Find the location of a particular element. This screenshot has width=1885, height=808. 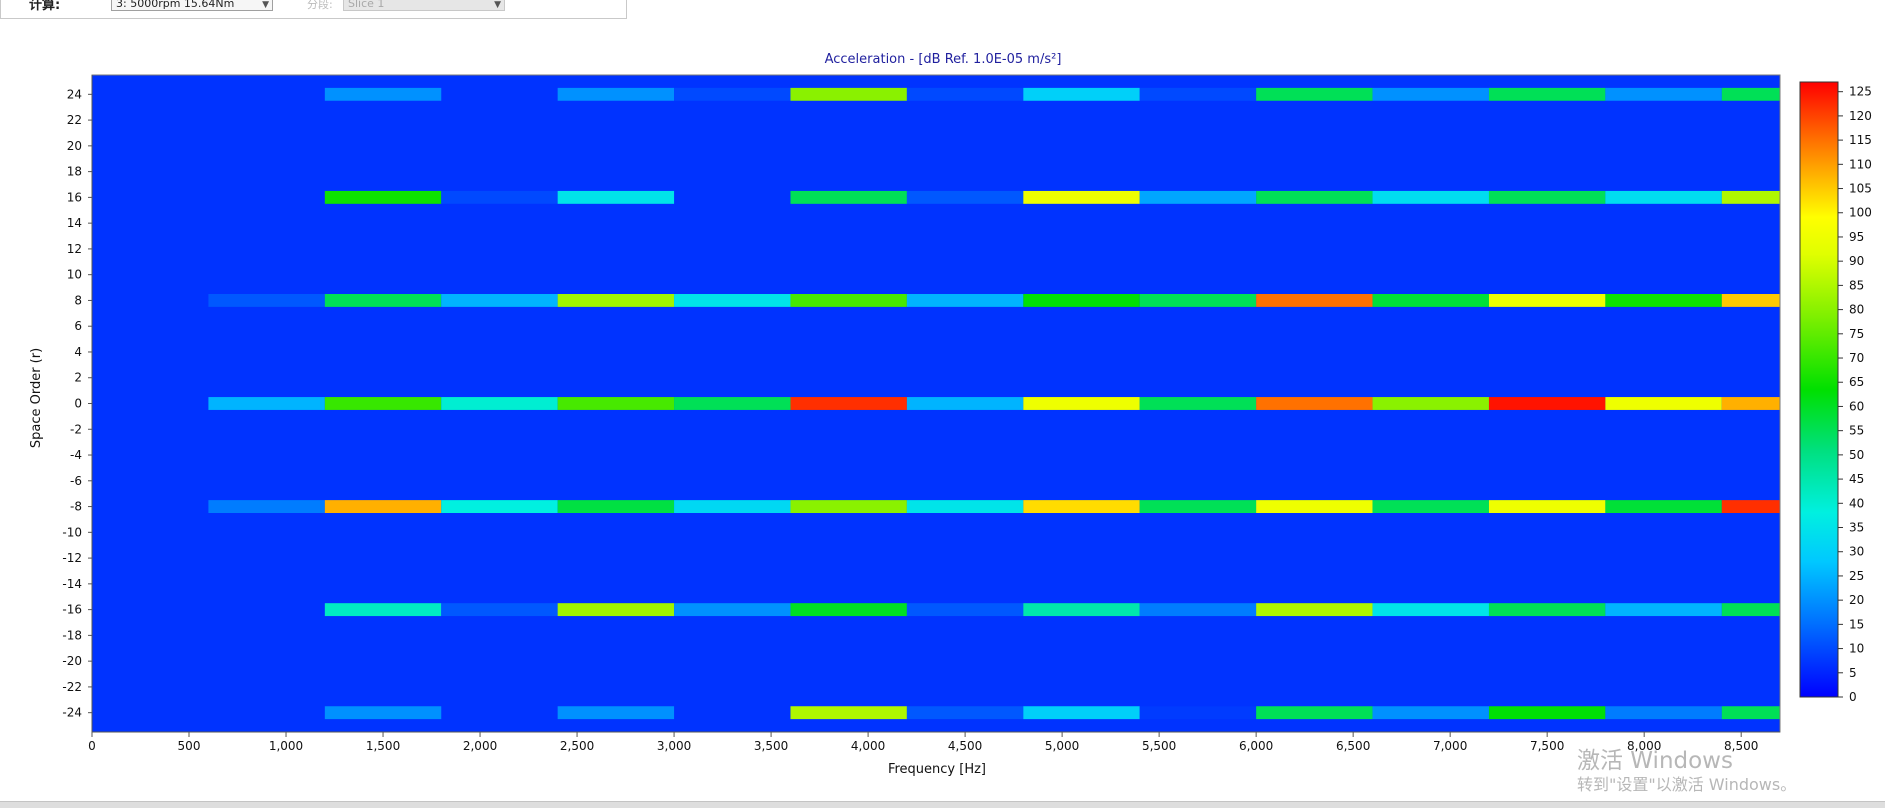

chart-title: Acceleration - [dB Ref. 1.0E-05 m/s²] is located at coordinates (943, 59).